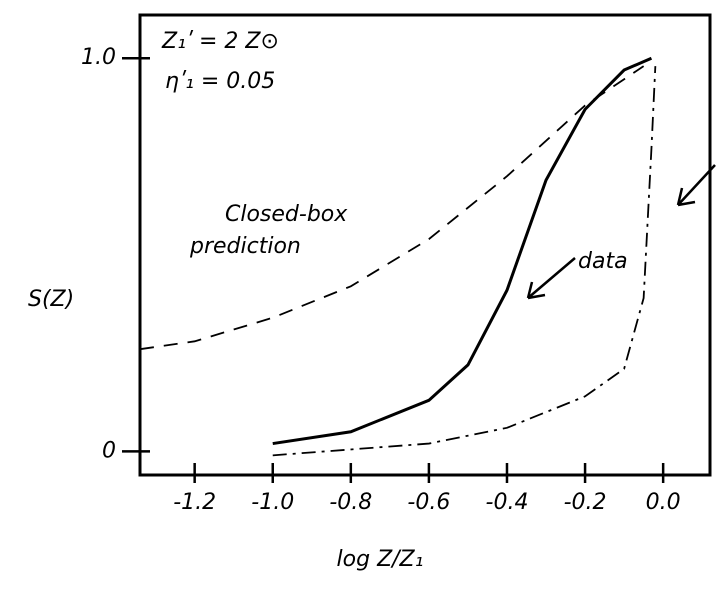  What do you see at coordinates (603, 261) in the screenshot?
I see `series-label: data` at bounding box center [603, 261].